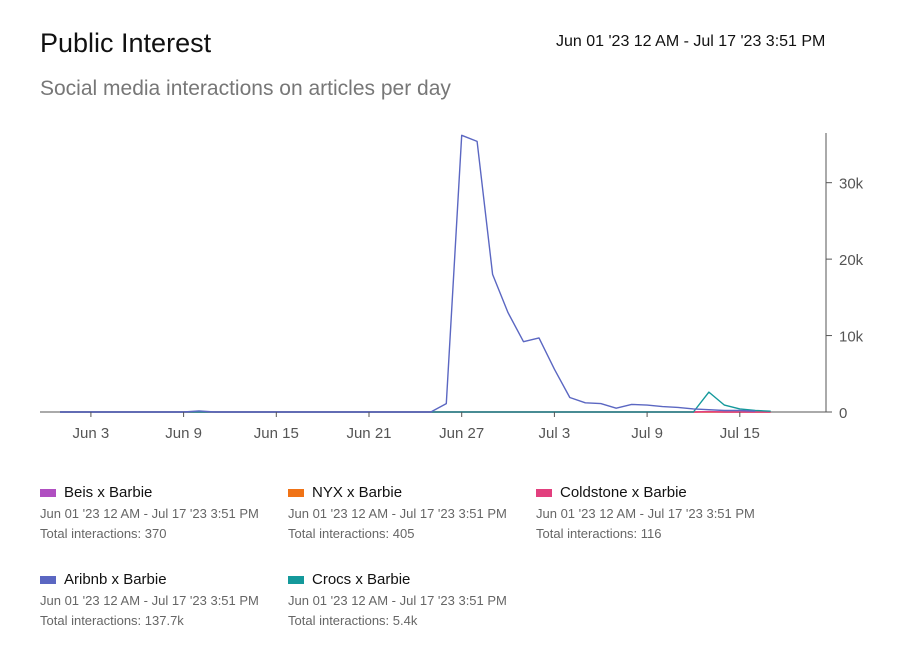 The image size is (916, 669). Describe the element at coordinates (461, 433) in the screenshot. I see `x-tick-label: Jun 27` at that location.